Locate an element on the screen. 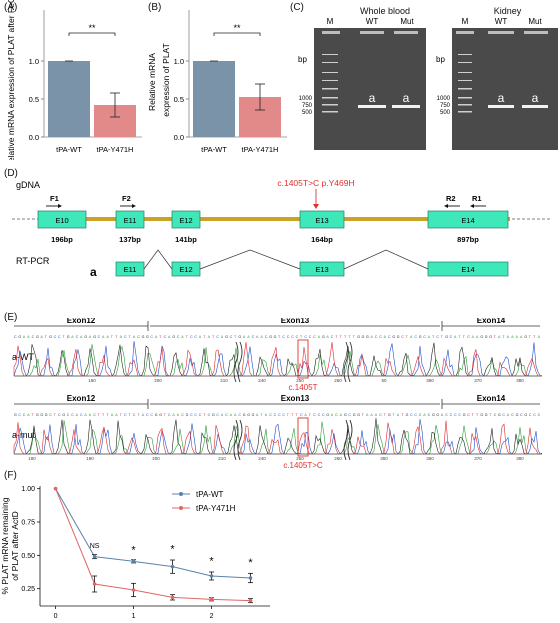 The image size is (560, 623). gel-lane-label: Mut is located at coordinates (407, 21).